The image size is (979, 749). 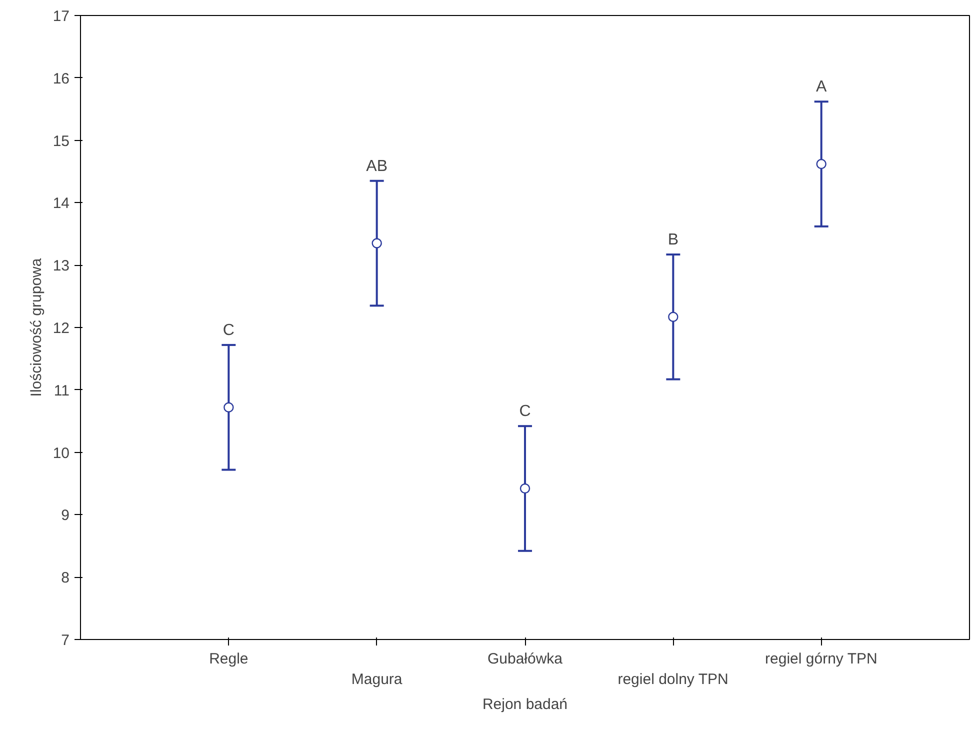 What do you see at coordinates (61, 79) in the screenshot?
I see `y-tick-label: 16` at bounding box center [61, 79].